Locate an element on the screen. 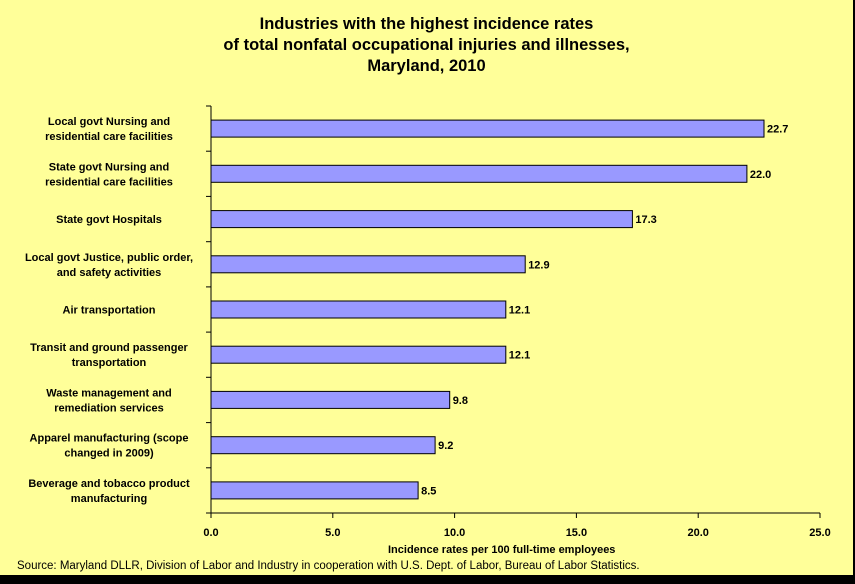 The width and height of the screenshot is (855, 584). category-label-3-line-1: State govt Hospitals is located at coordinates (109, 220).